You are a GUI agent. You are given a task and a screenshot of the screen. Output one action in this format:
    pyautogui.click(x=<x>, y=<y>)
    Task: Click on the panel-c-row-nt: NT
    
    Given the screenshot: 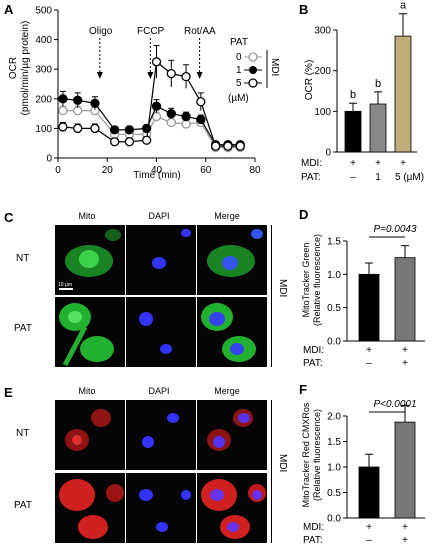 What is the action you would take?
    pyautogui.click(x=23, y=258)
    